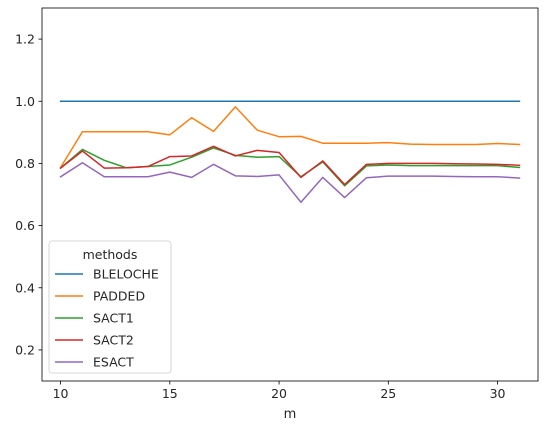 The height and width of the screenshot is (432, 547). I want to click on legend-label-sact2: SACT2, so click(113, 340).